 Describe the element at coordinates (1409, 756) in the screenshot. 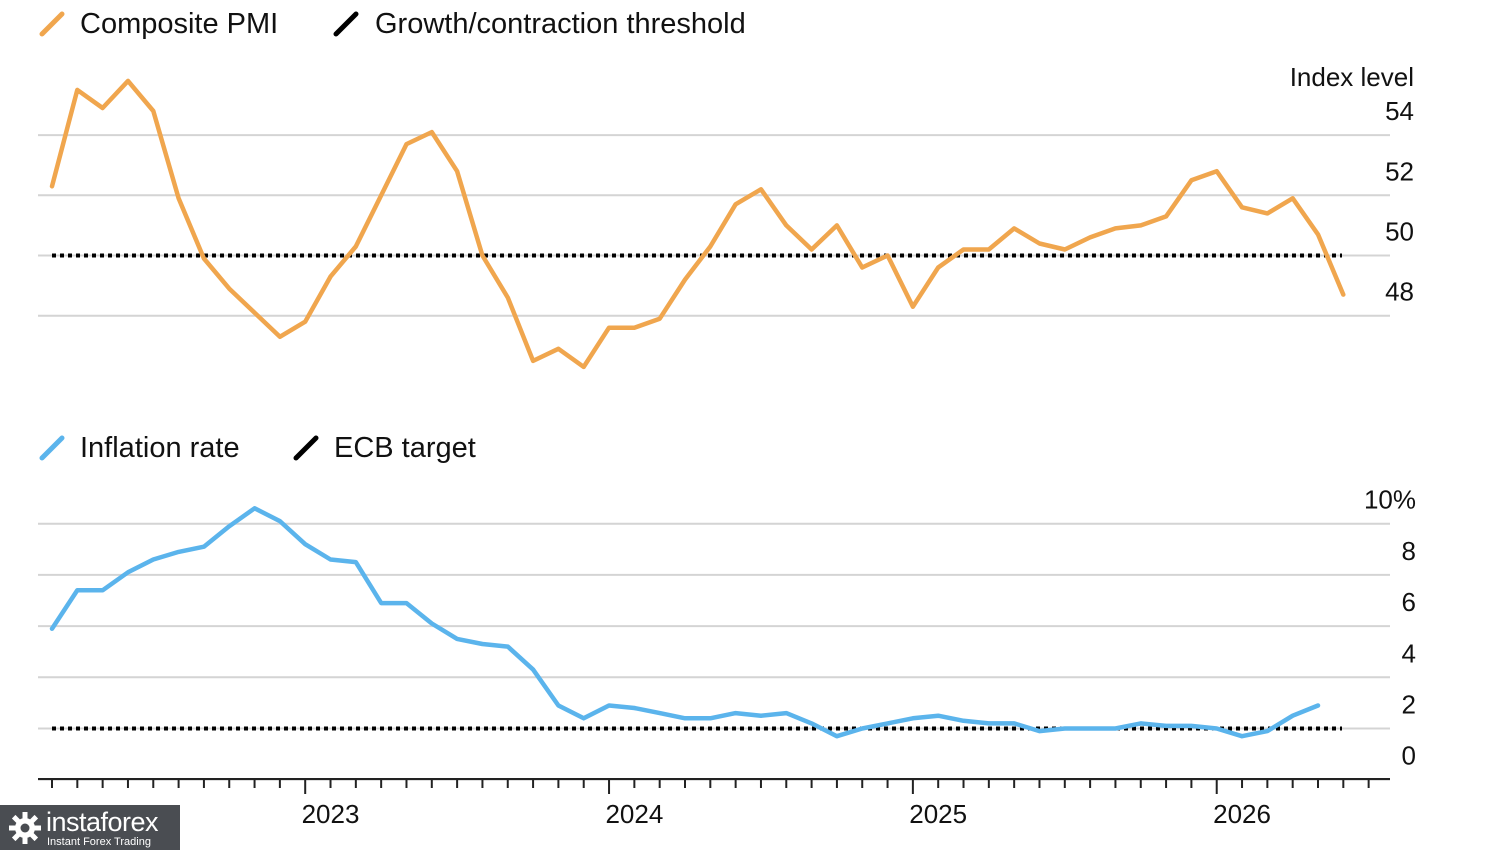

I see `y-tick-label-1-5: 0` at that location.